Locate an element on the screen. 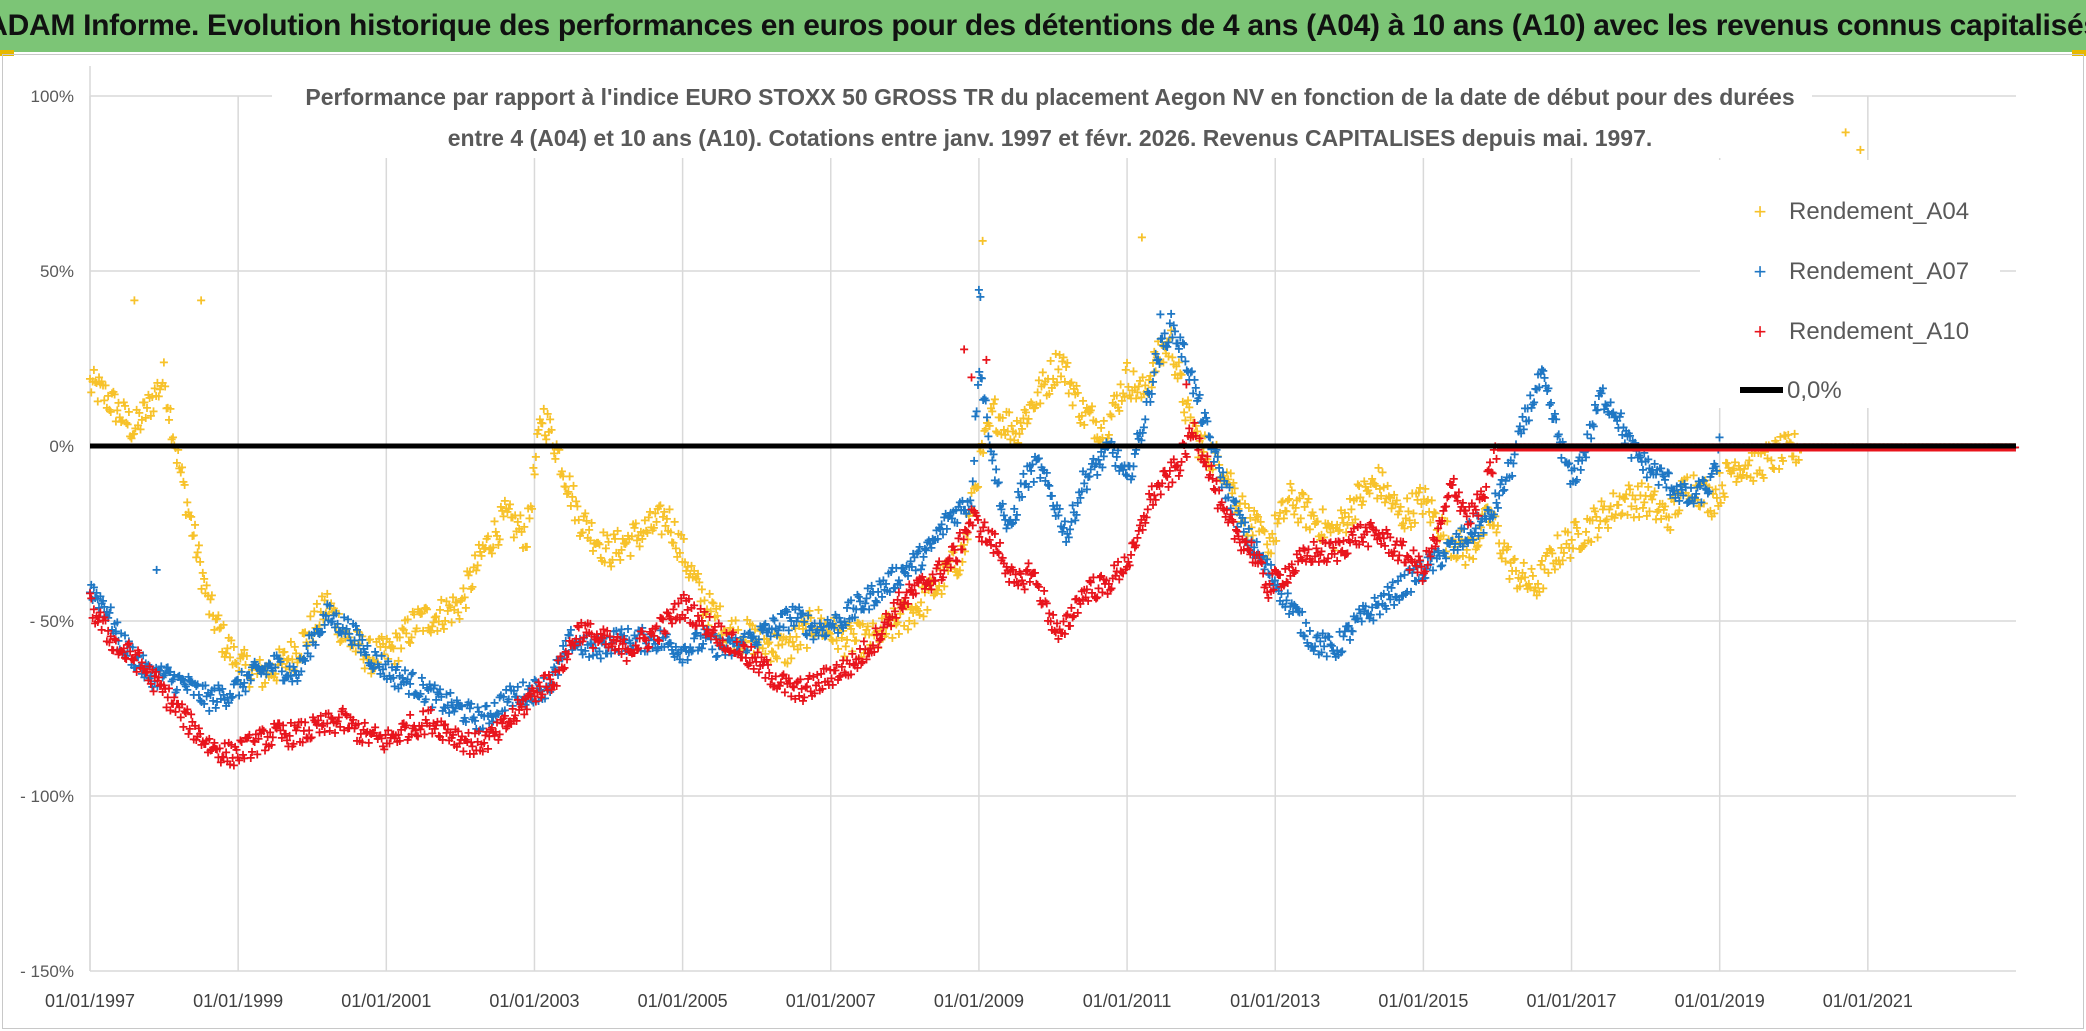 The width and height of the screenshot is (2086, 1031). banner-corner-left is located at coordinates (7, 53).